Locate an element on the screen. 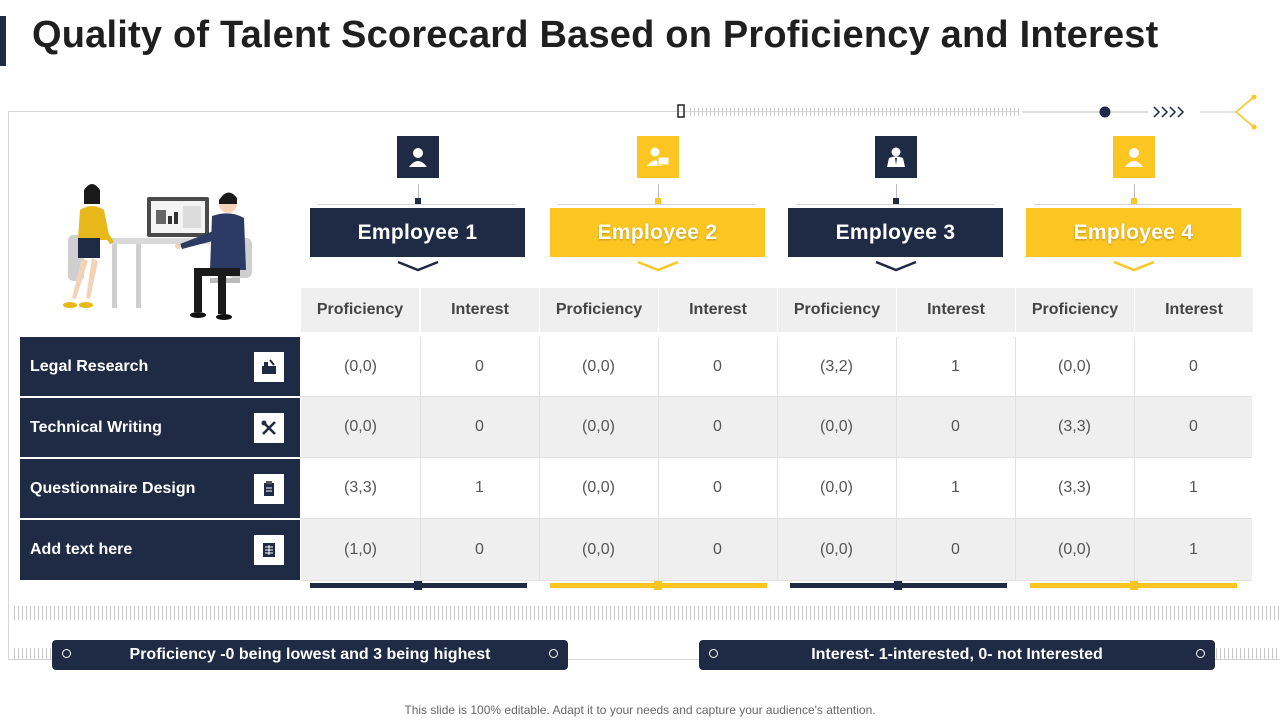  decorative-stripe-left is located at coordinates (33, 654).